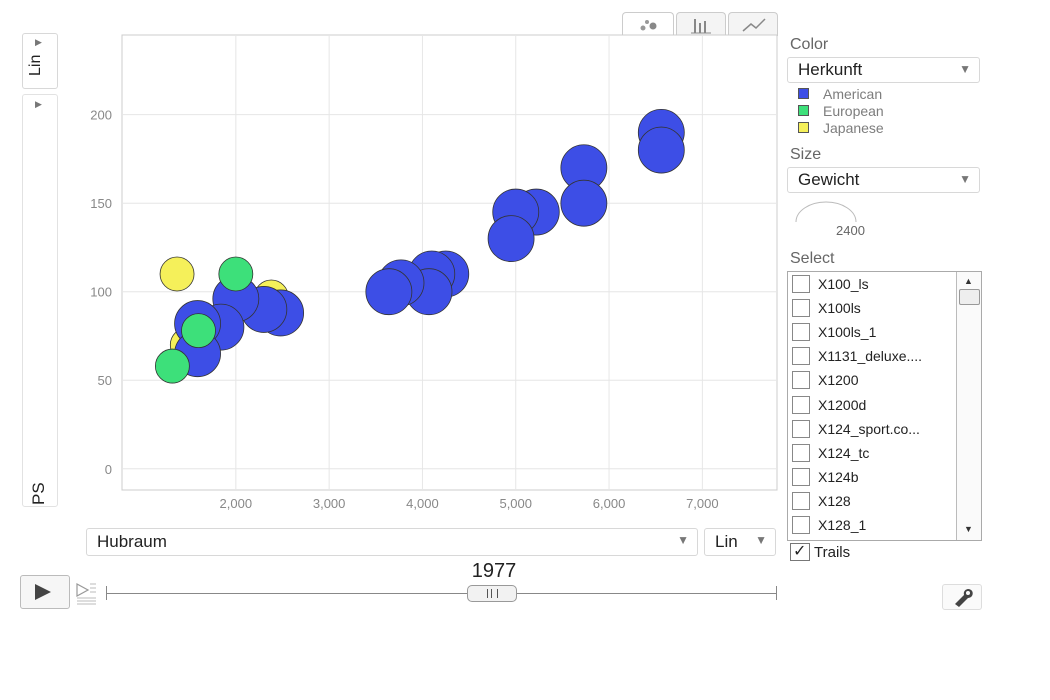 The height and width of the screenshot is (700, 1050). Describe the element at coordinates (40, 300) in the screenshot. I see `y-axis-select: ▶ PS` at that location.